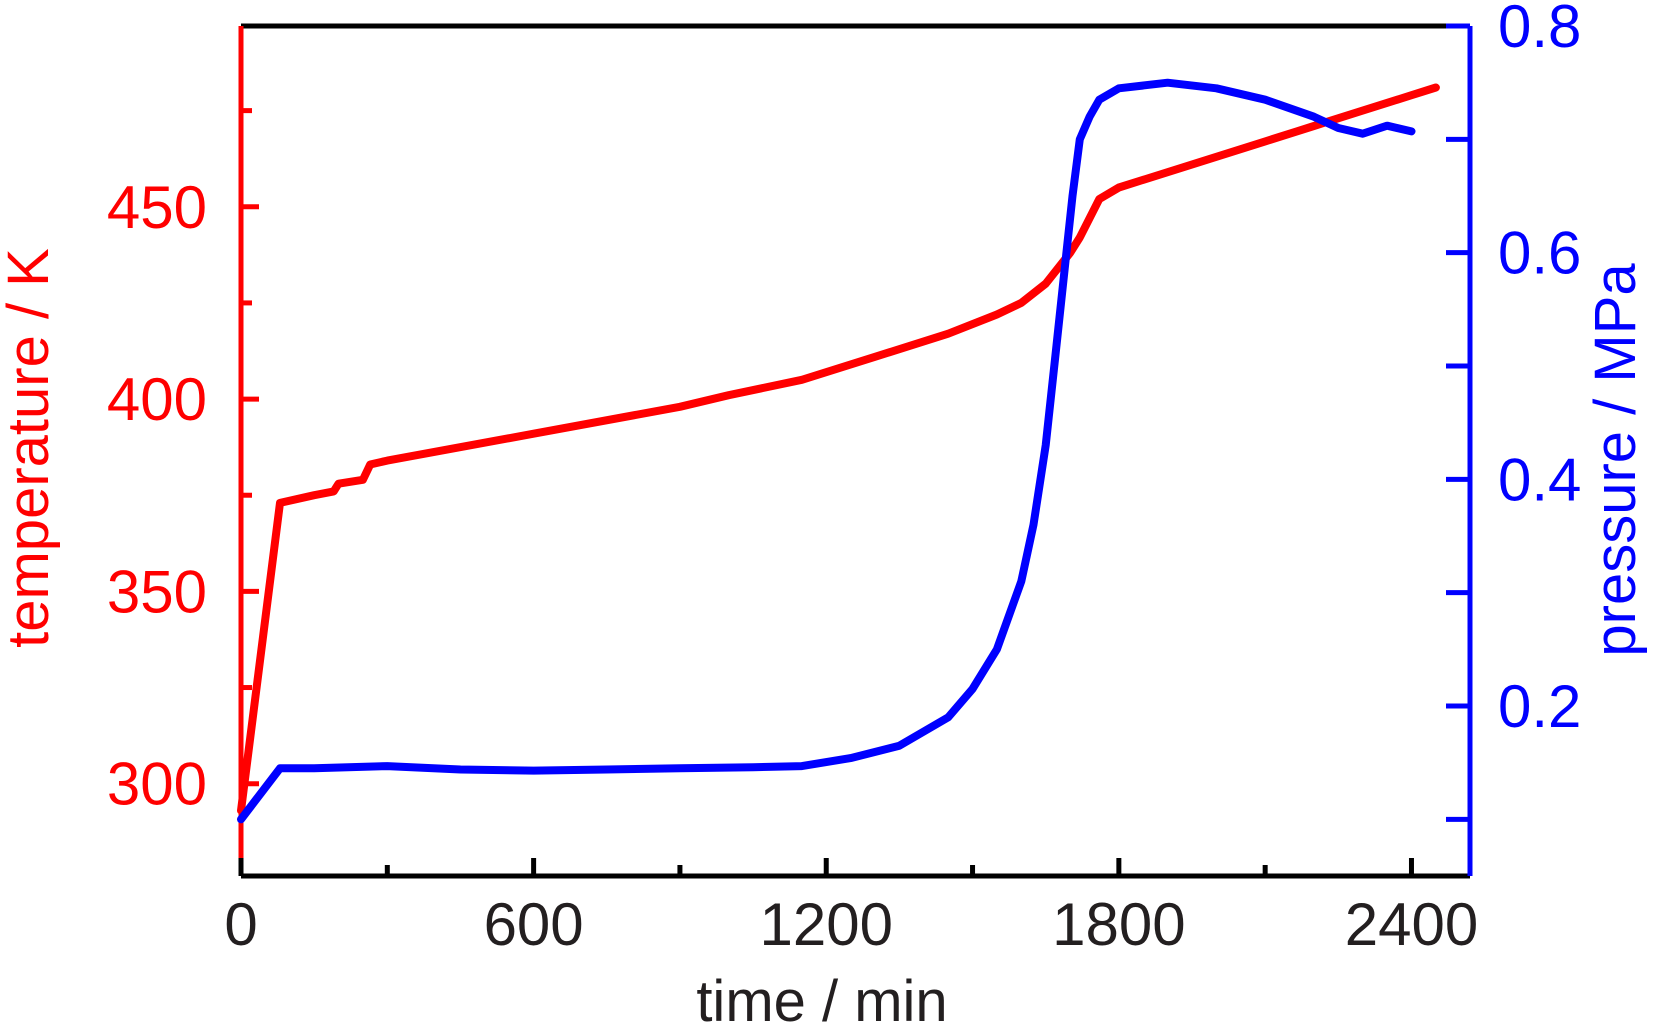 This screenshot has width=1666, height=1028. Describe the element at coordinates (157, 784) in the screenshot. I see `y-tick-label: 300` at that location.